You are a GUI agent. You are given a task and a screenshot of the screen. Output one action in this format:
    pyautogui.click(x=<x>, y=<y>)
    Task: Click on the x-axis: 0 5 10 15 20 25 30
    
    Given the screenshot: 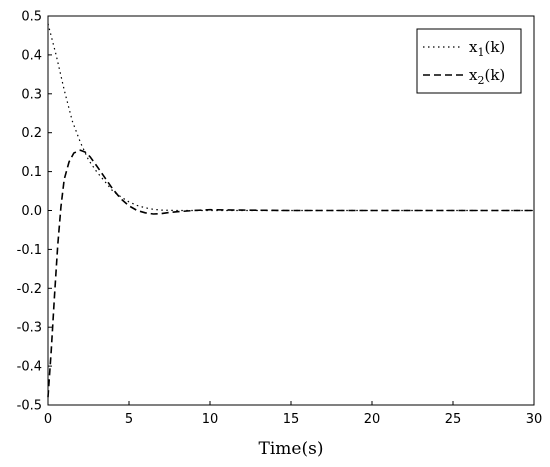 What is the action you would take?
    pyautogui.click(x=293, y=414)
    